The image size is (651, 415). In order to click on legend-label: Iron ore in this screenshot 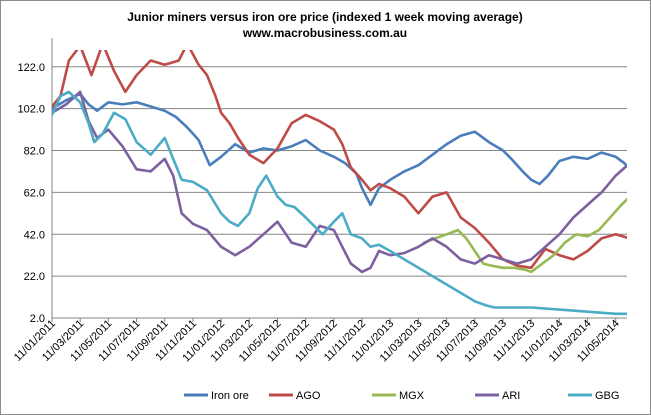, I will do `click(230, 396)`.